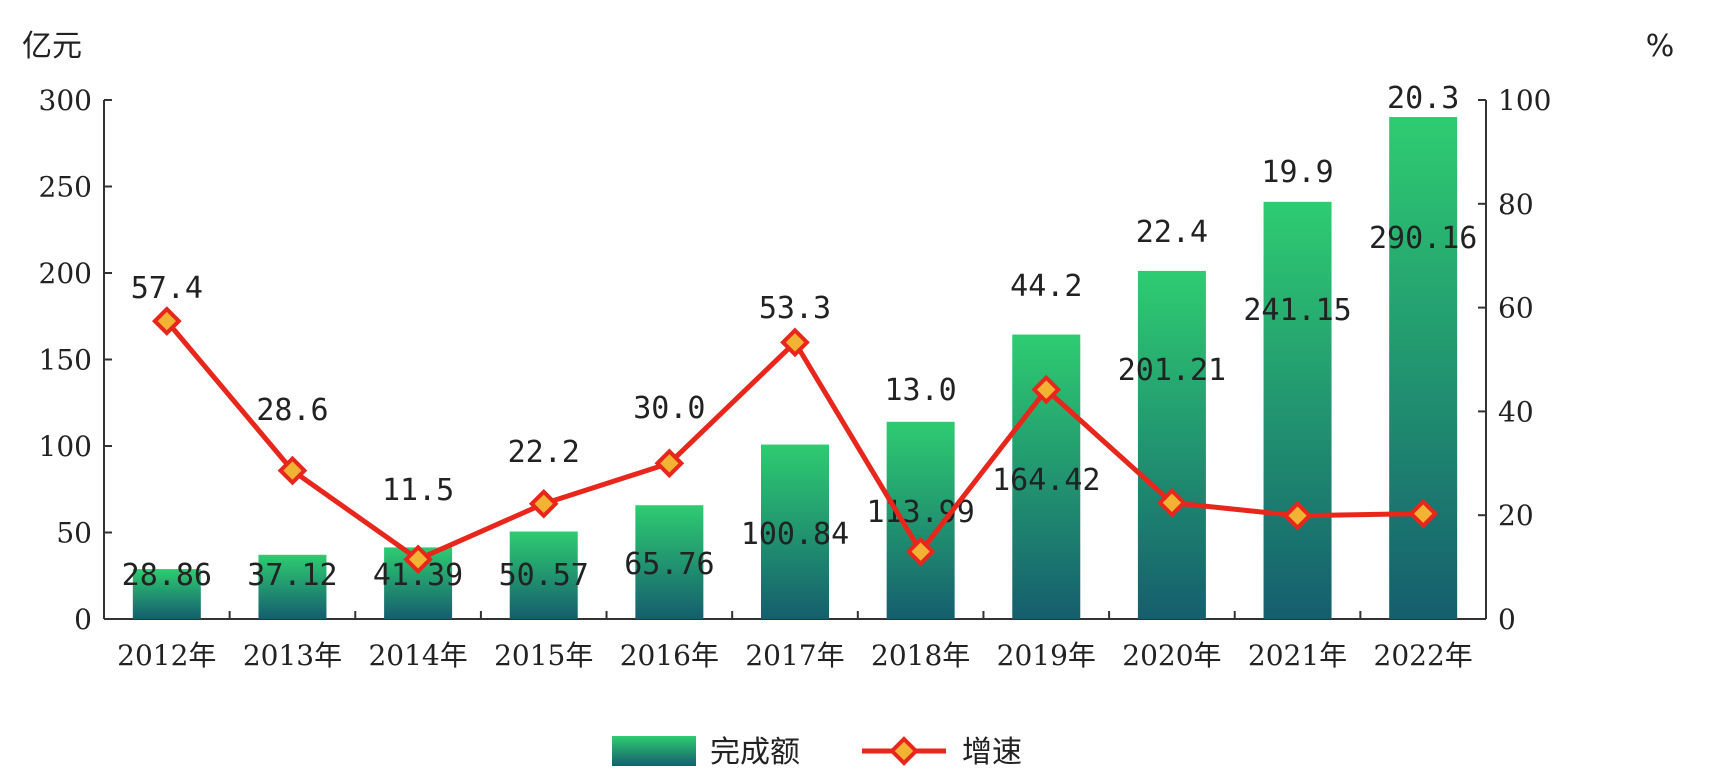 The height and width of the screenshot is (780, 1716). What do you see at coordinates (74, 533) in the screenshot?
I see `left-tick-label: 50` at bounding box center [74, 533].